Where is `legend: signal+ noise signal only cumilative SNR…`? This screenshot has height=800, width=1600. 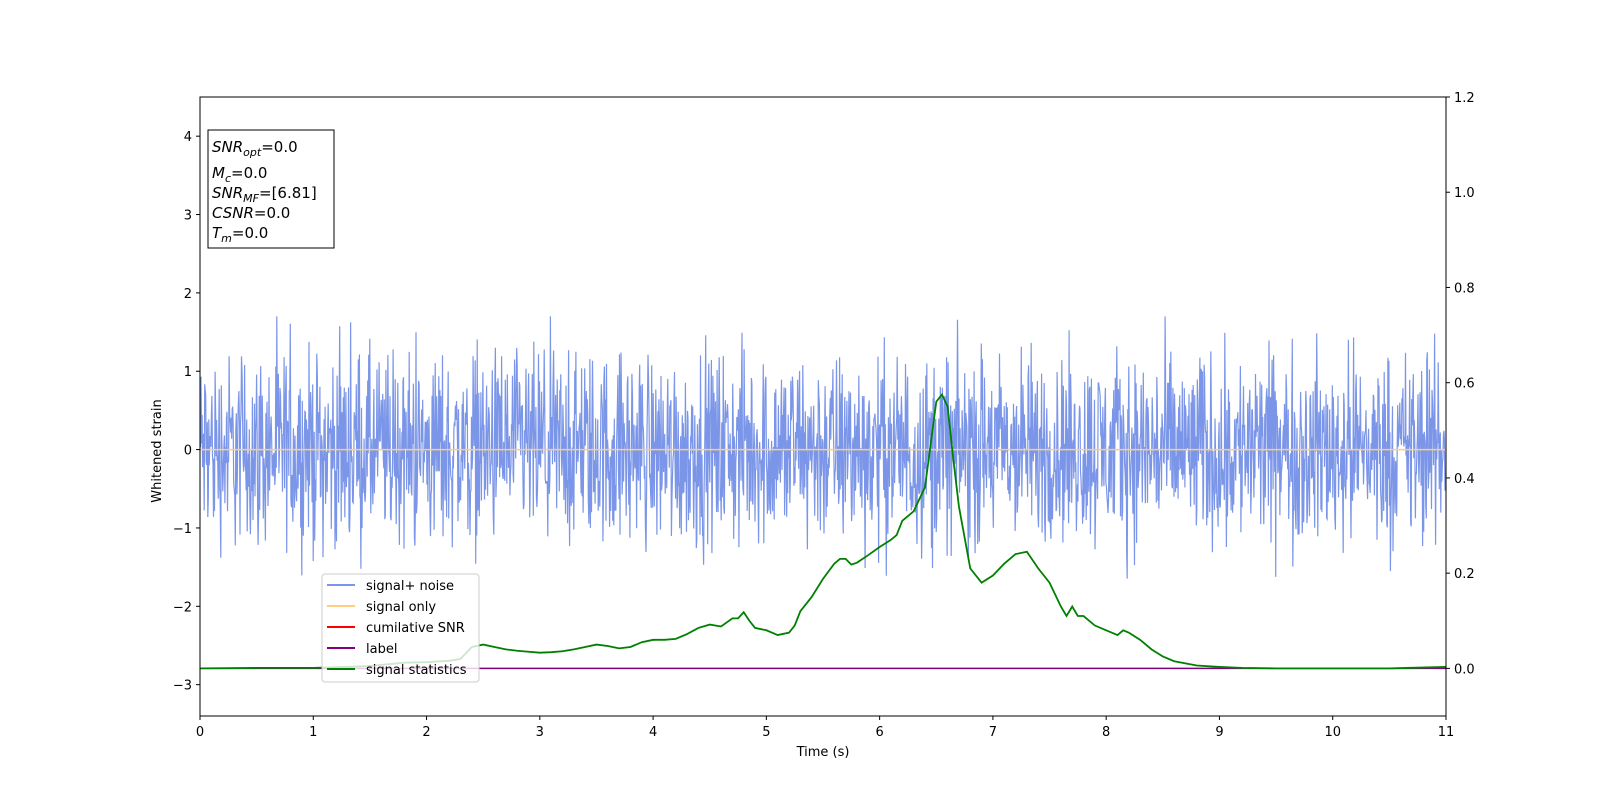
legend: signal+ noise signal only cumilative SNR… is located at coordinates (400, 628).